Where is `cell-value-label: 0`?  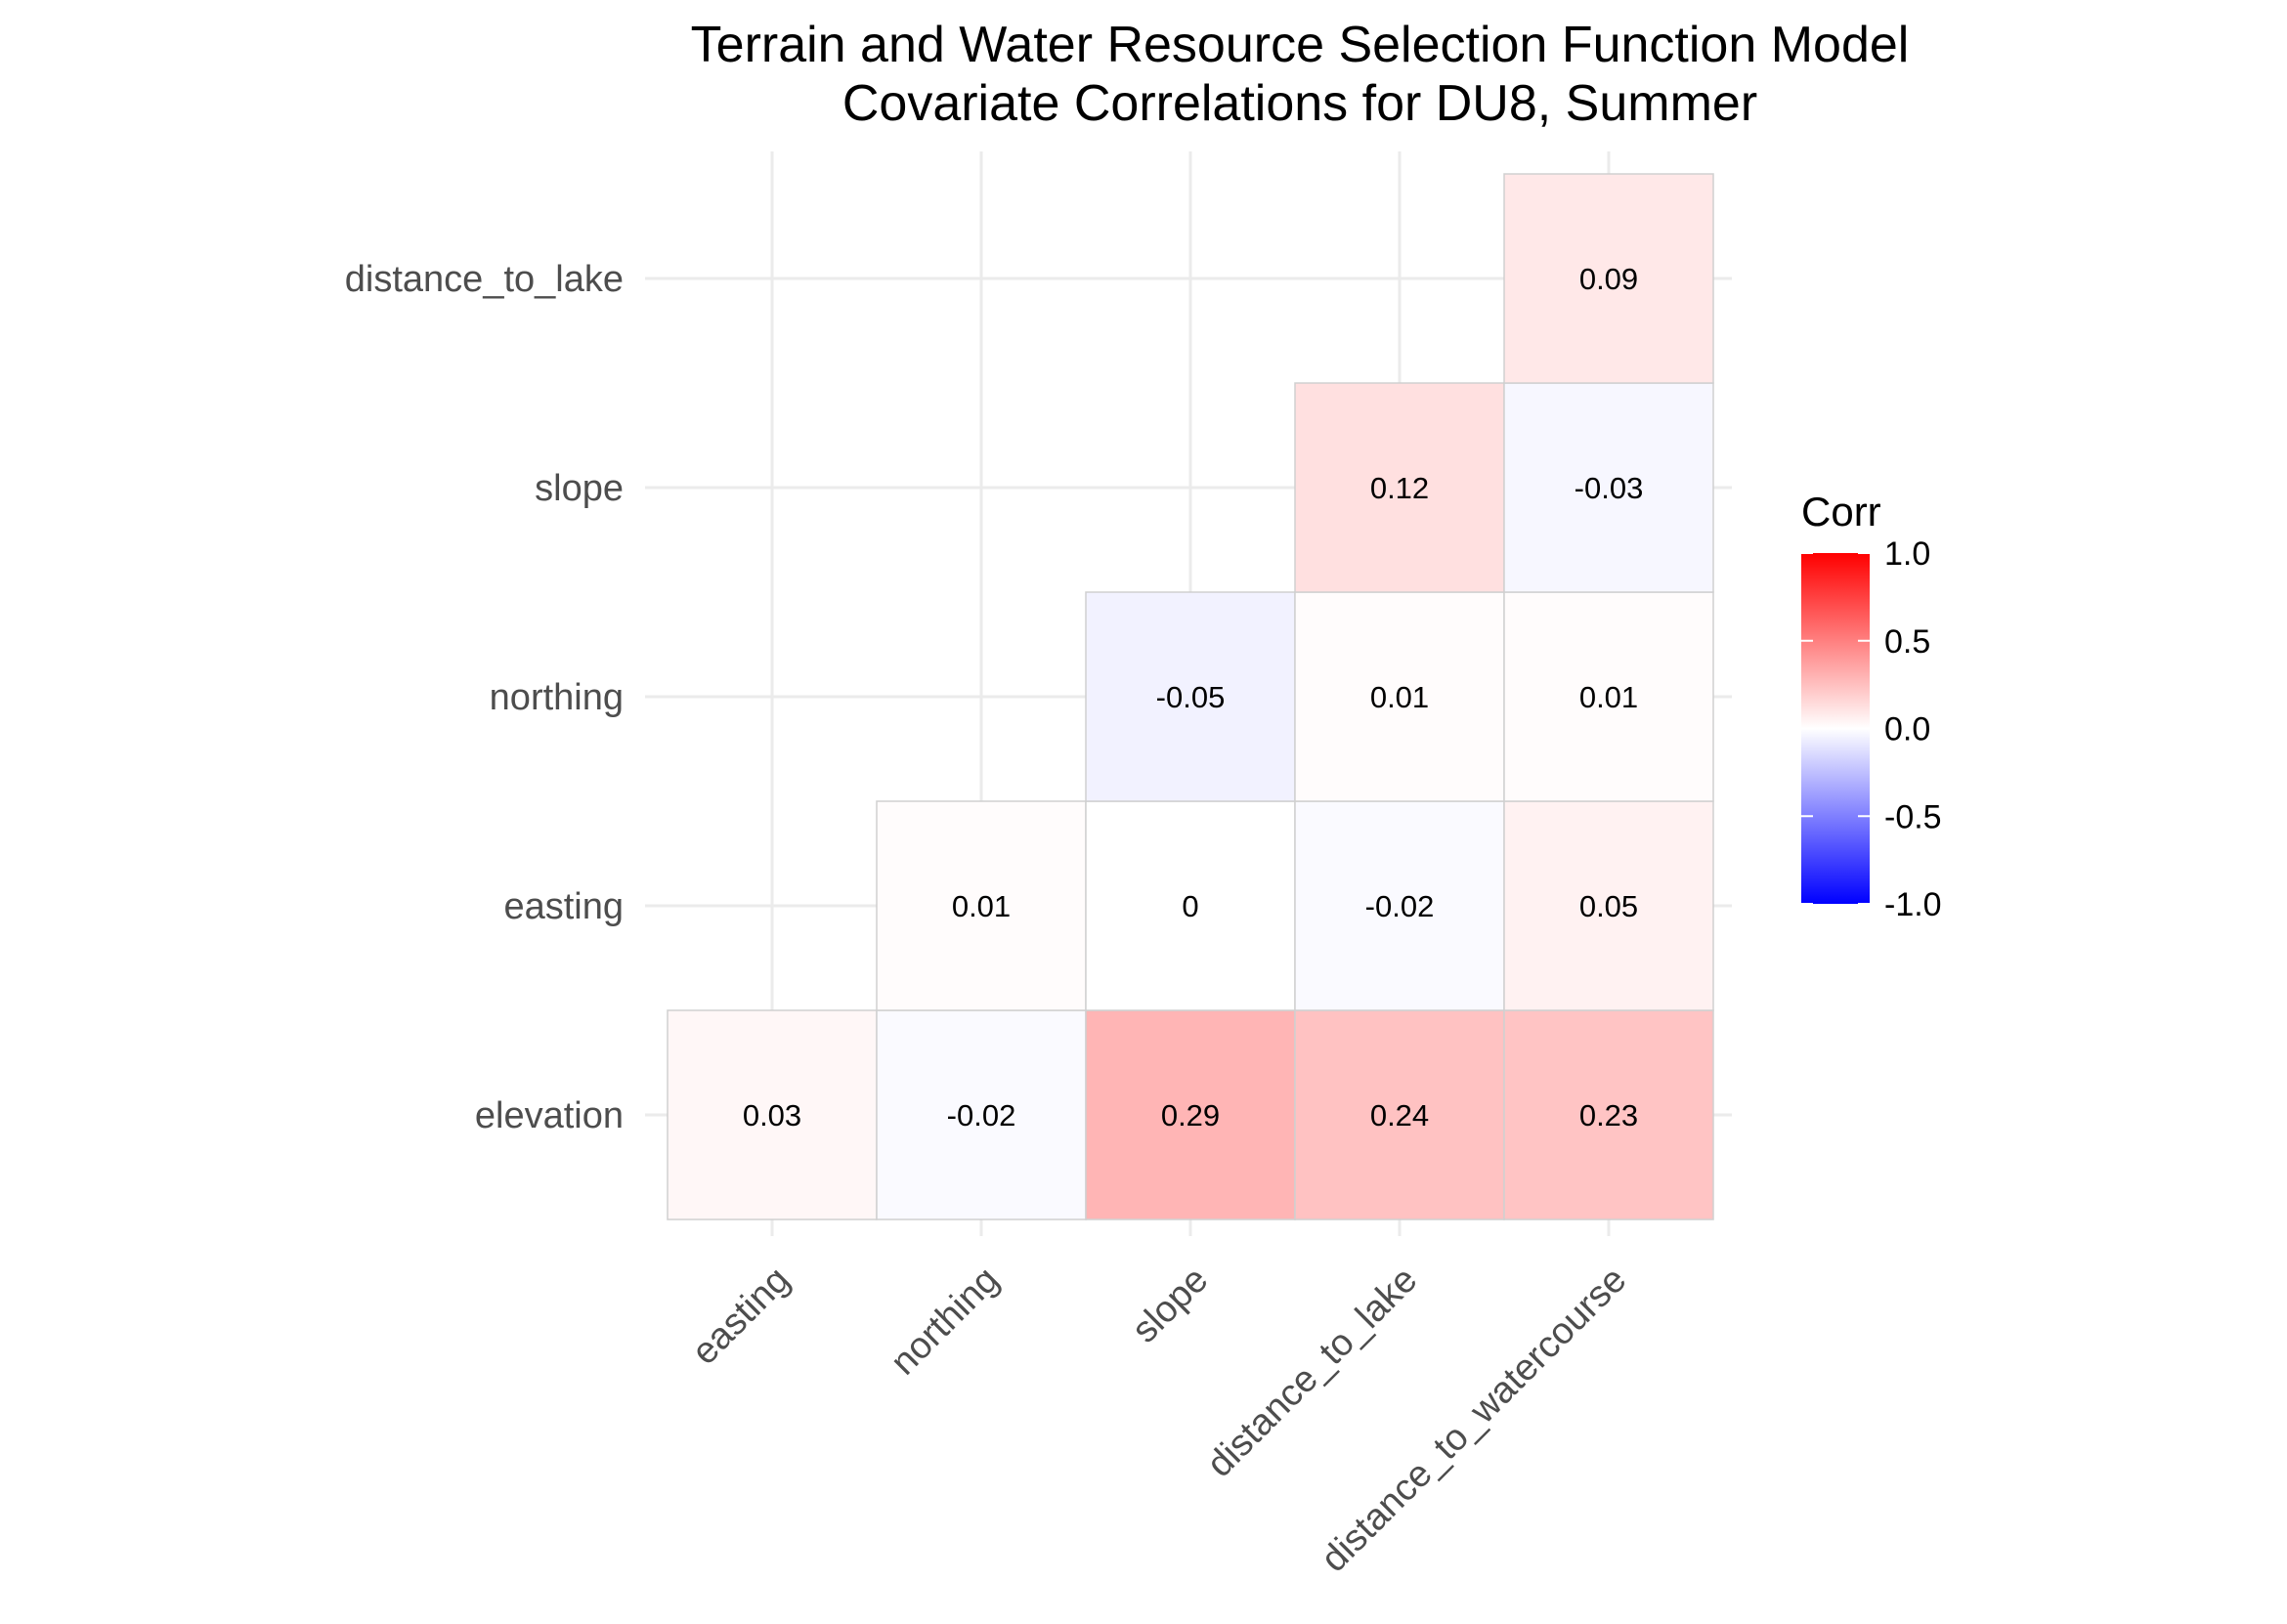 cell-value-label: 0 is located at coordinates (1190, 906).